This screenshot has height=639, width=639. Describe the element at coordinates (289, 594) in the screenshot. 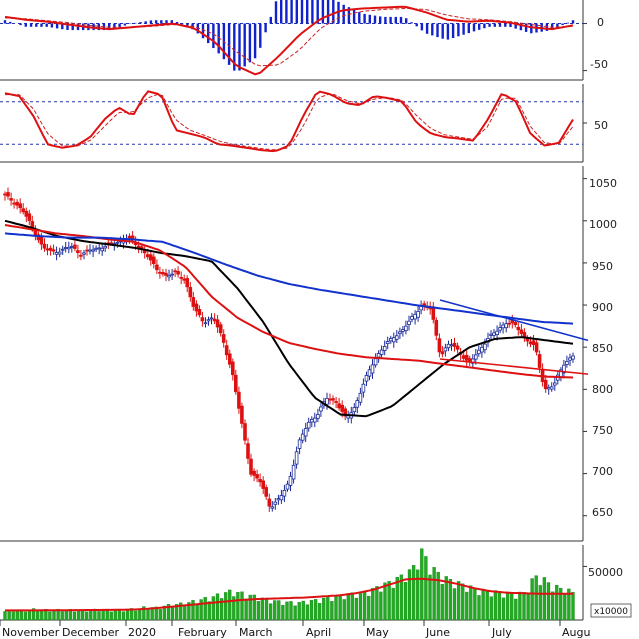

I see `volume-moving-average` at that location.